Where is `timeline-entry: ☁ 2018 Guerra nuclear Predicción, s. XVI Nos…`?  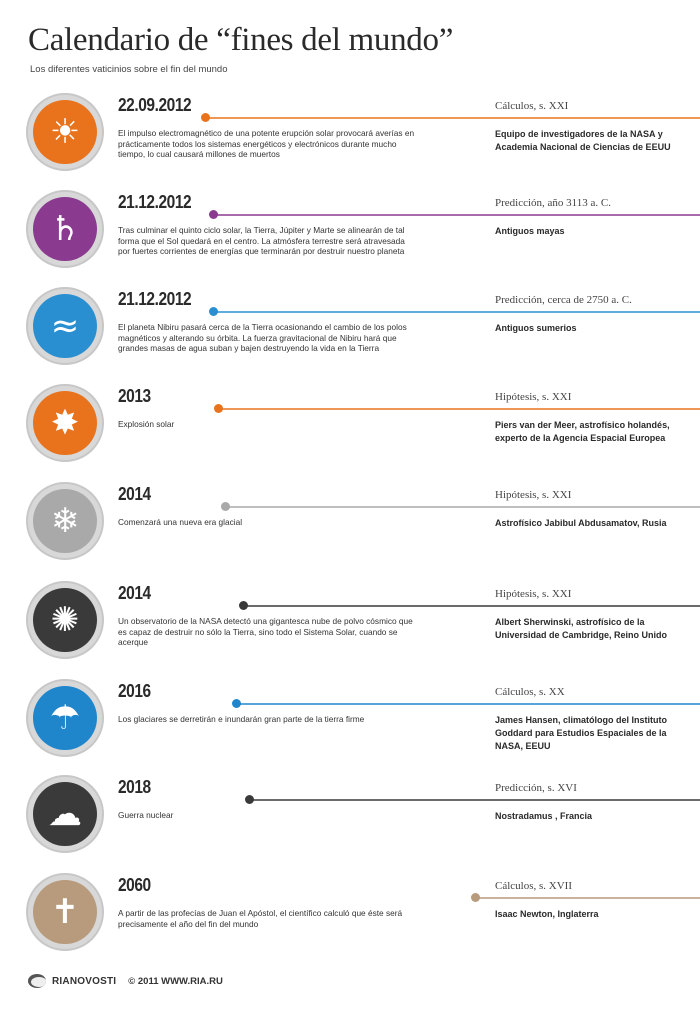
timeline-entry: ☁ 2018 Guerra nuclear Predicción, s. XVI Nos… is located at coordinates (350, 822).